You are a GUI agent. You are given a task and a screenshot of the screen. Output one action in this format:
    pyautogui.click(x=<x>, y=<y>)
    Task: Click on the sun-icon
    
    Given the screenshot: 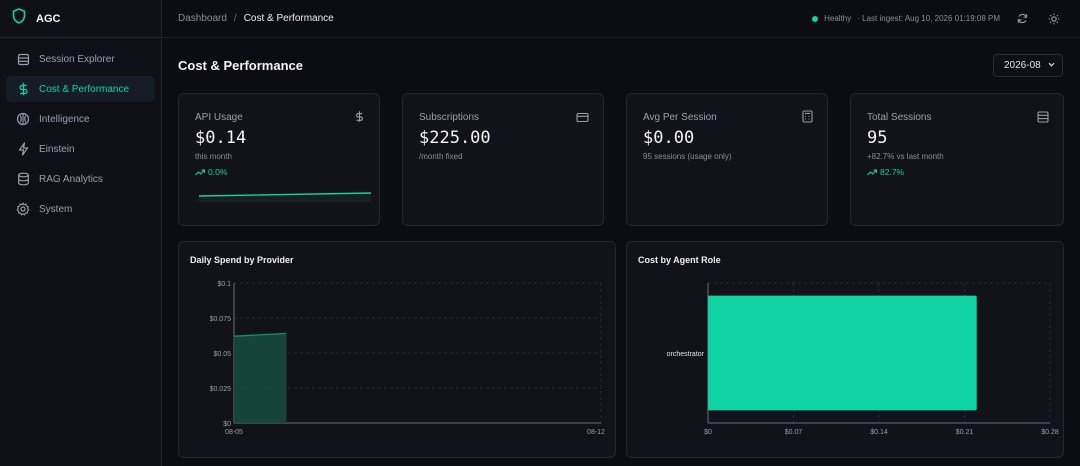 What is the action you would take?
    pyautogui.click(x=1054, y=18)
    